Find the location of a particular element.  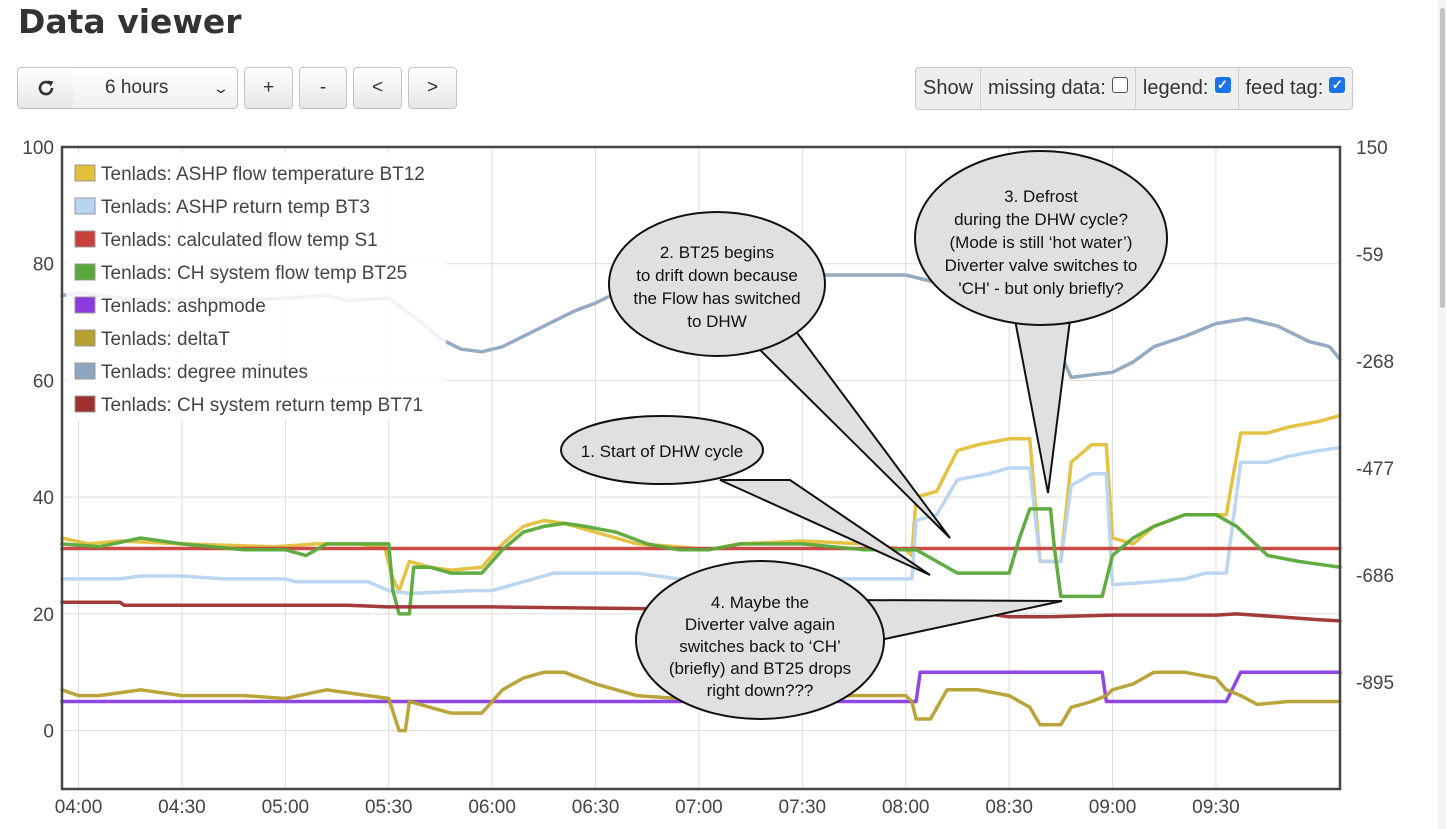

legend-option: legend: ✓ is located at coordinates (1186, 88).